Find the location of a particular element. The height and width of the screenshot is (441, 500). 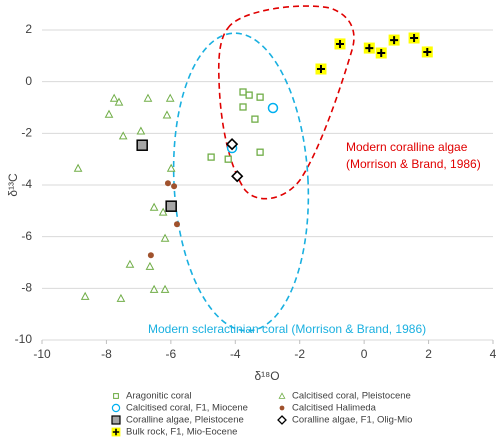

legend-label: Coralline algae, F1, Olig-Mio is located at coordinates (352, 420).